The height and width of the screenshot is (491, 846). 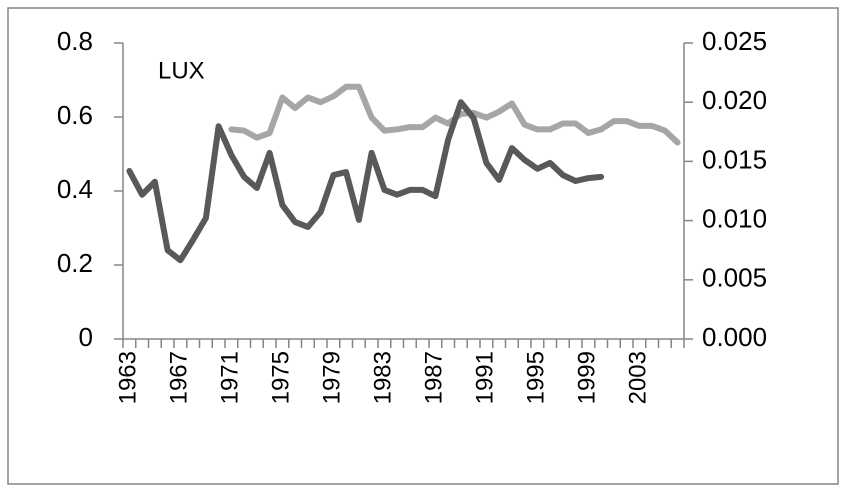 What do you see at coordinates (181, 70) in the screenshot?
I see `chart-title: LUX` at bounding box center [181, 70].